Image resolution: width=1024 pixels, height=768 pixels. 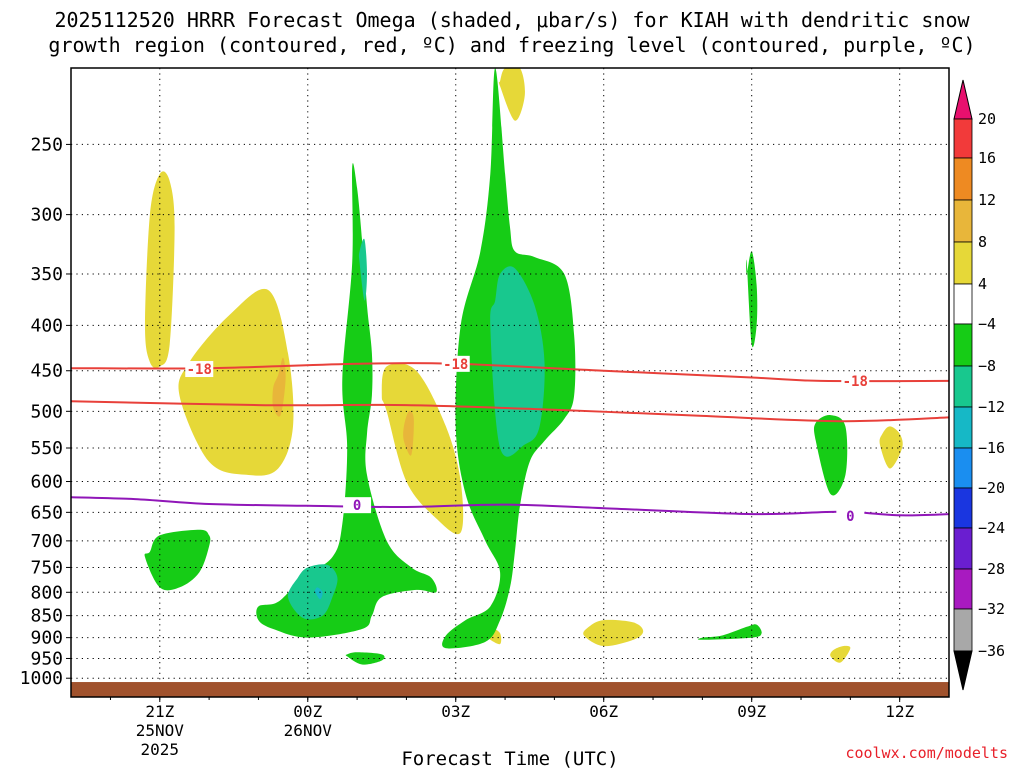 I want to click on y-tick-label: 900, so click(x=46, y=638).